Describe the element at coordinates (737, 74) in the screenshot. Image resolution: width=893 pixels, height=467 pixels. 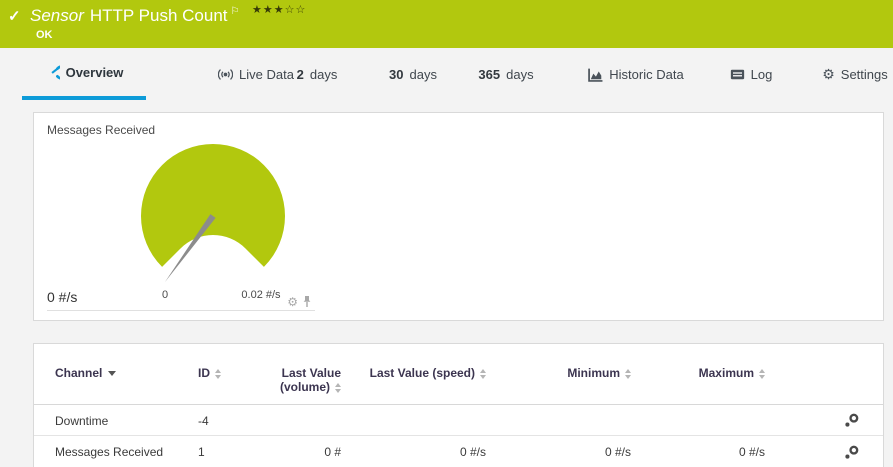
I see `log-icon` at that location.